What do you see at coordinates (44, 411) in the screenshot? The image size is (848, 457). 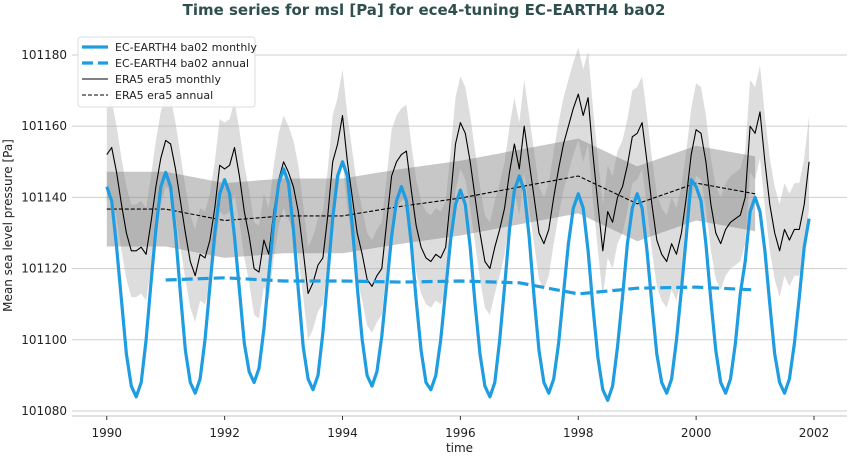 I see `y-tick-label: 101080` at bounding box center [44, 411].